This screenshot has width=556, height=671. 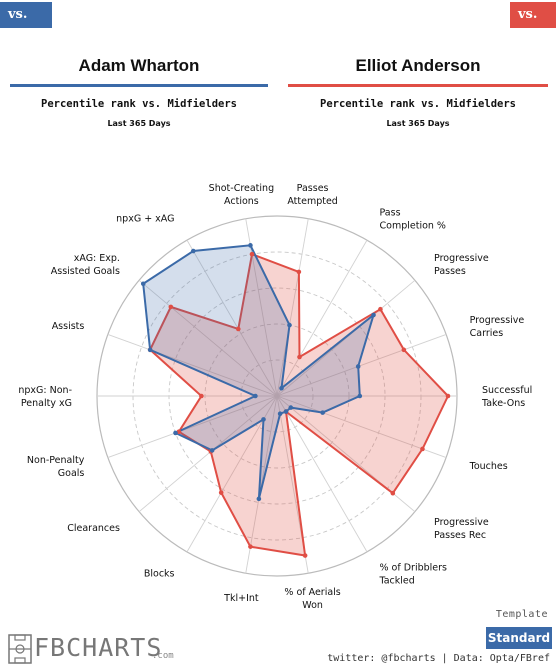 I want to click on standard-button: Standard, so click(x=519, y=638).